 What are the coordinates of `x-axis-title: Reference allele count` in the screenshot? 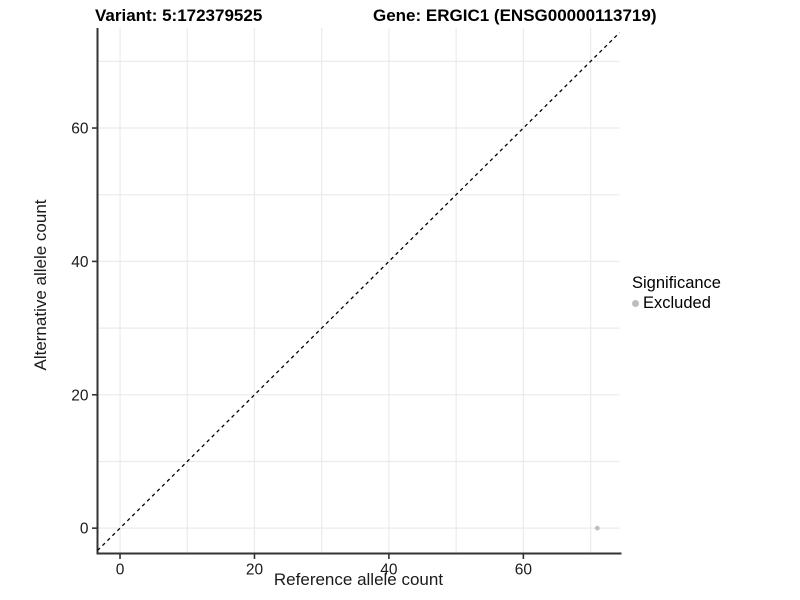 It's located at (358, 579).